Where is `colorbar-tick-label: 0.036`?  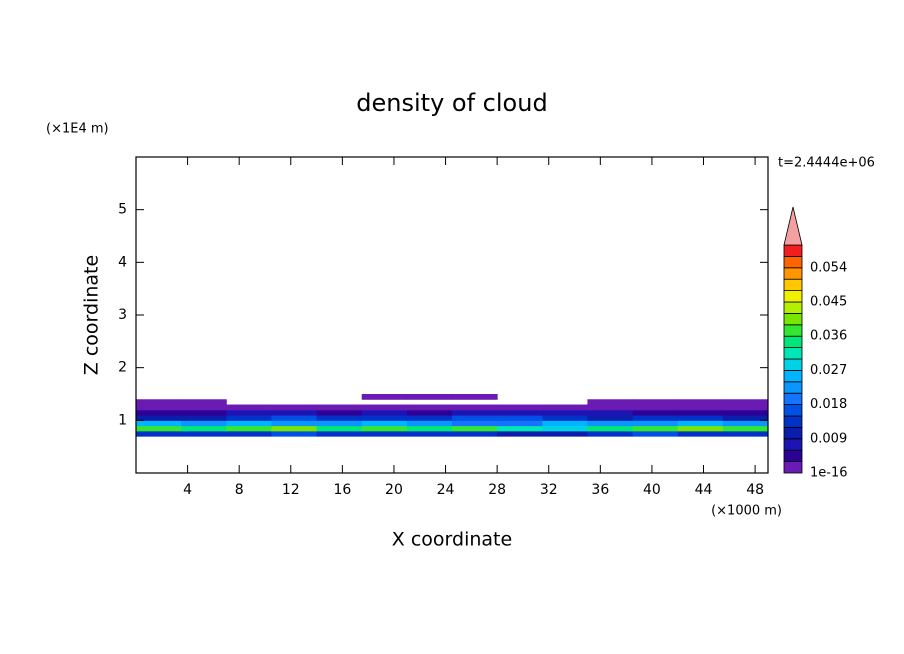 colorbar-tick-label: 0.036 is located at coordinates (828, 336).